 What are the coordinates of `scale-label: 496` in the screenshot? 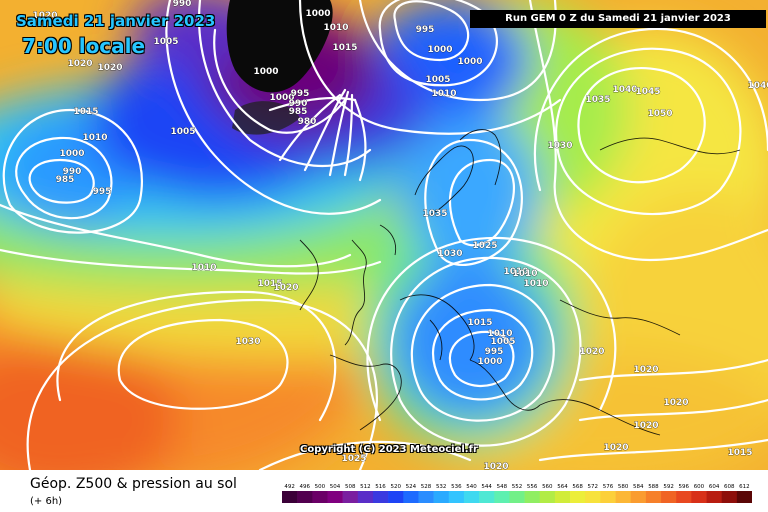 It's located at (304, 487).